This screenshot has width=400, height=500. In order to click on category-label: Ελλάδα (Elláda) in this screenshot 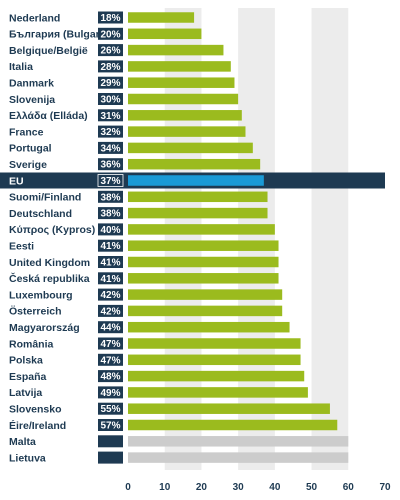, I will do `click(48, 116)`.